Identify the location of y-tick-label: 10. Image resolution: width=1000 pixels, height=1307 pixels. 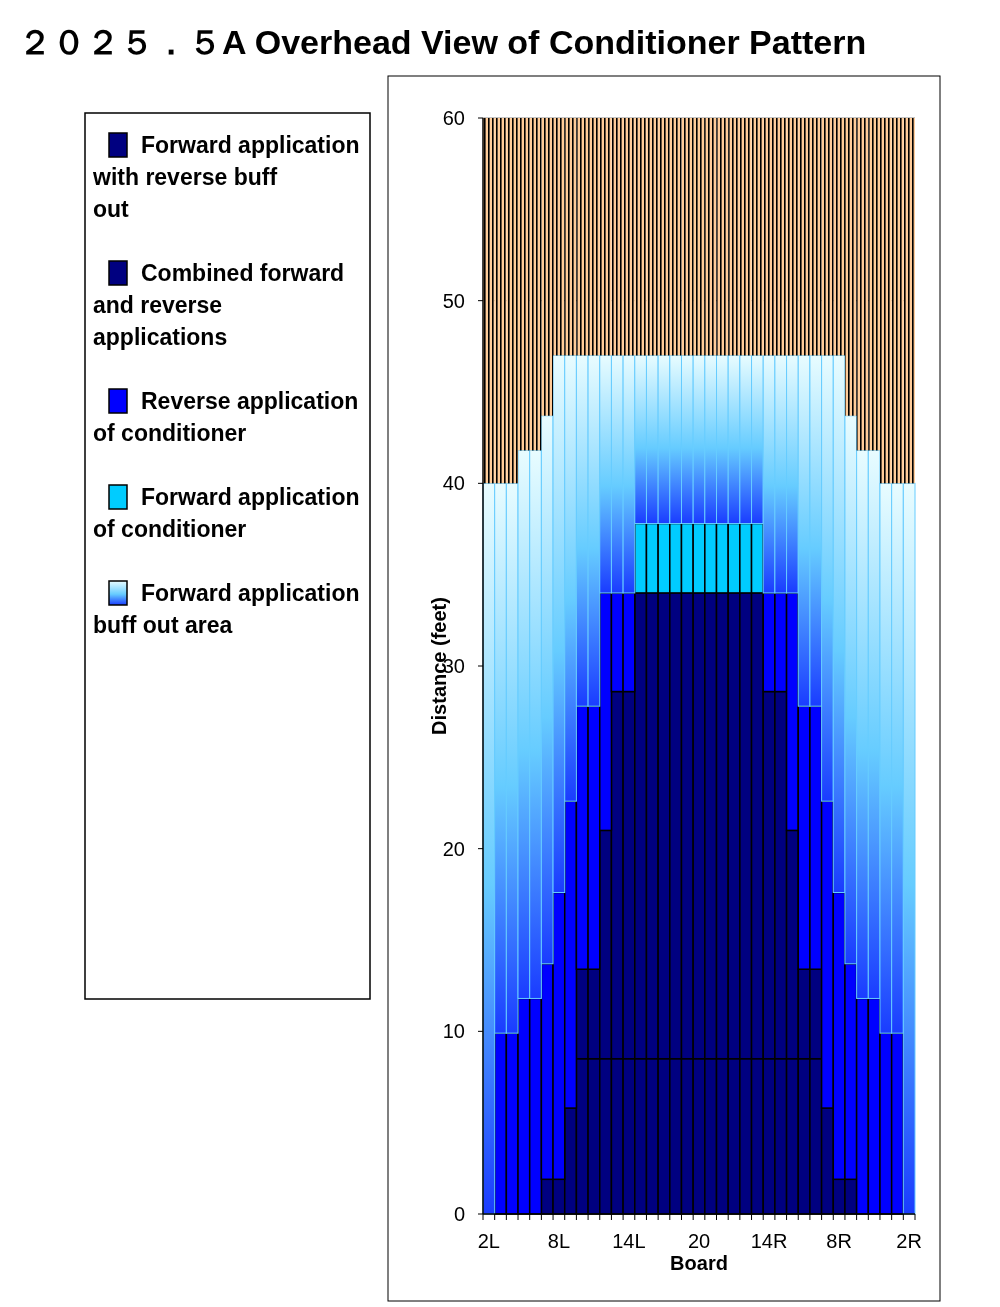
(453, 1031).